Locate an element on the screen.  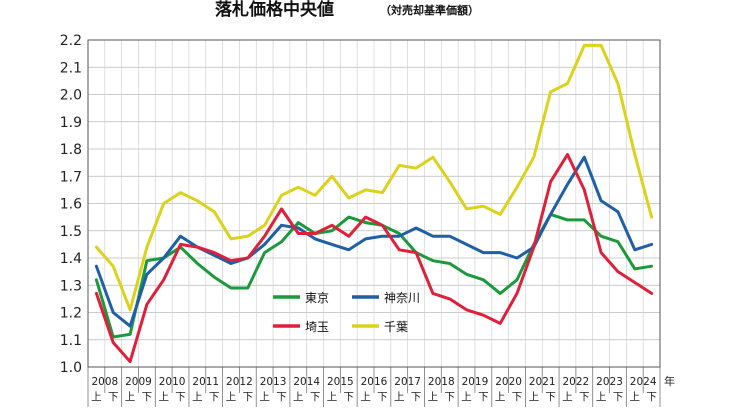
x-tick-year: 2020 is located at coordinates (508, 382).